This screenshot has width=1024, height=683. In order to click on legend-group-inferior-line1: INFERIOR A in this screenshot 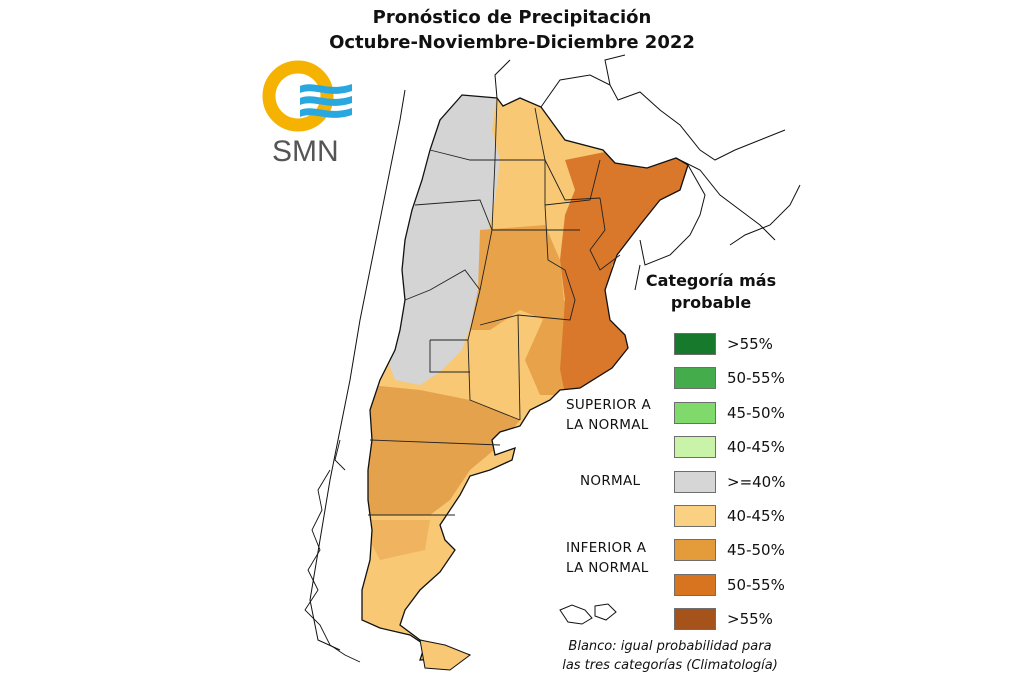, I will do `click(606, 548)`.